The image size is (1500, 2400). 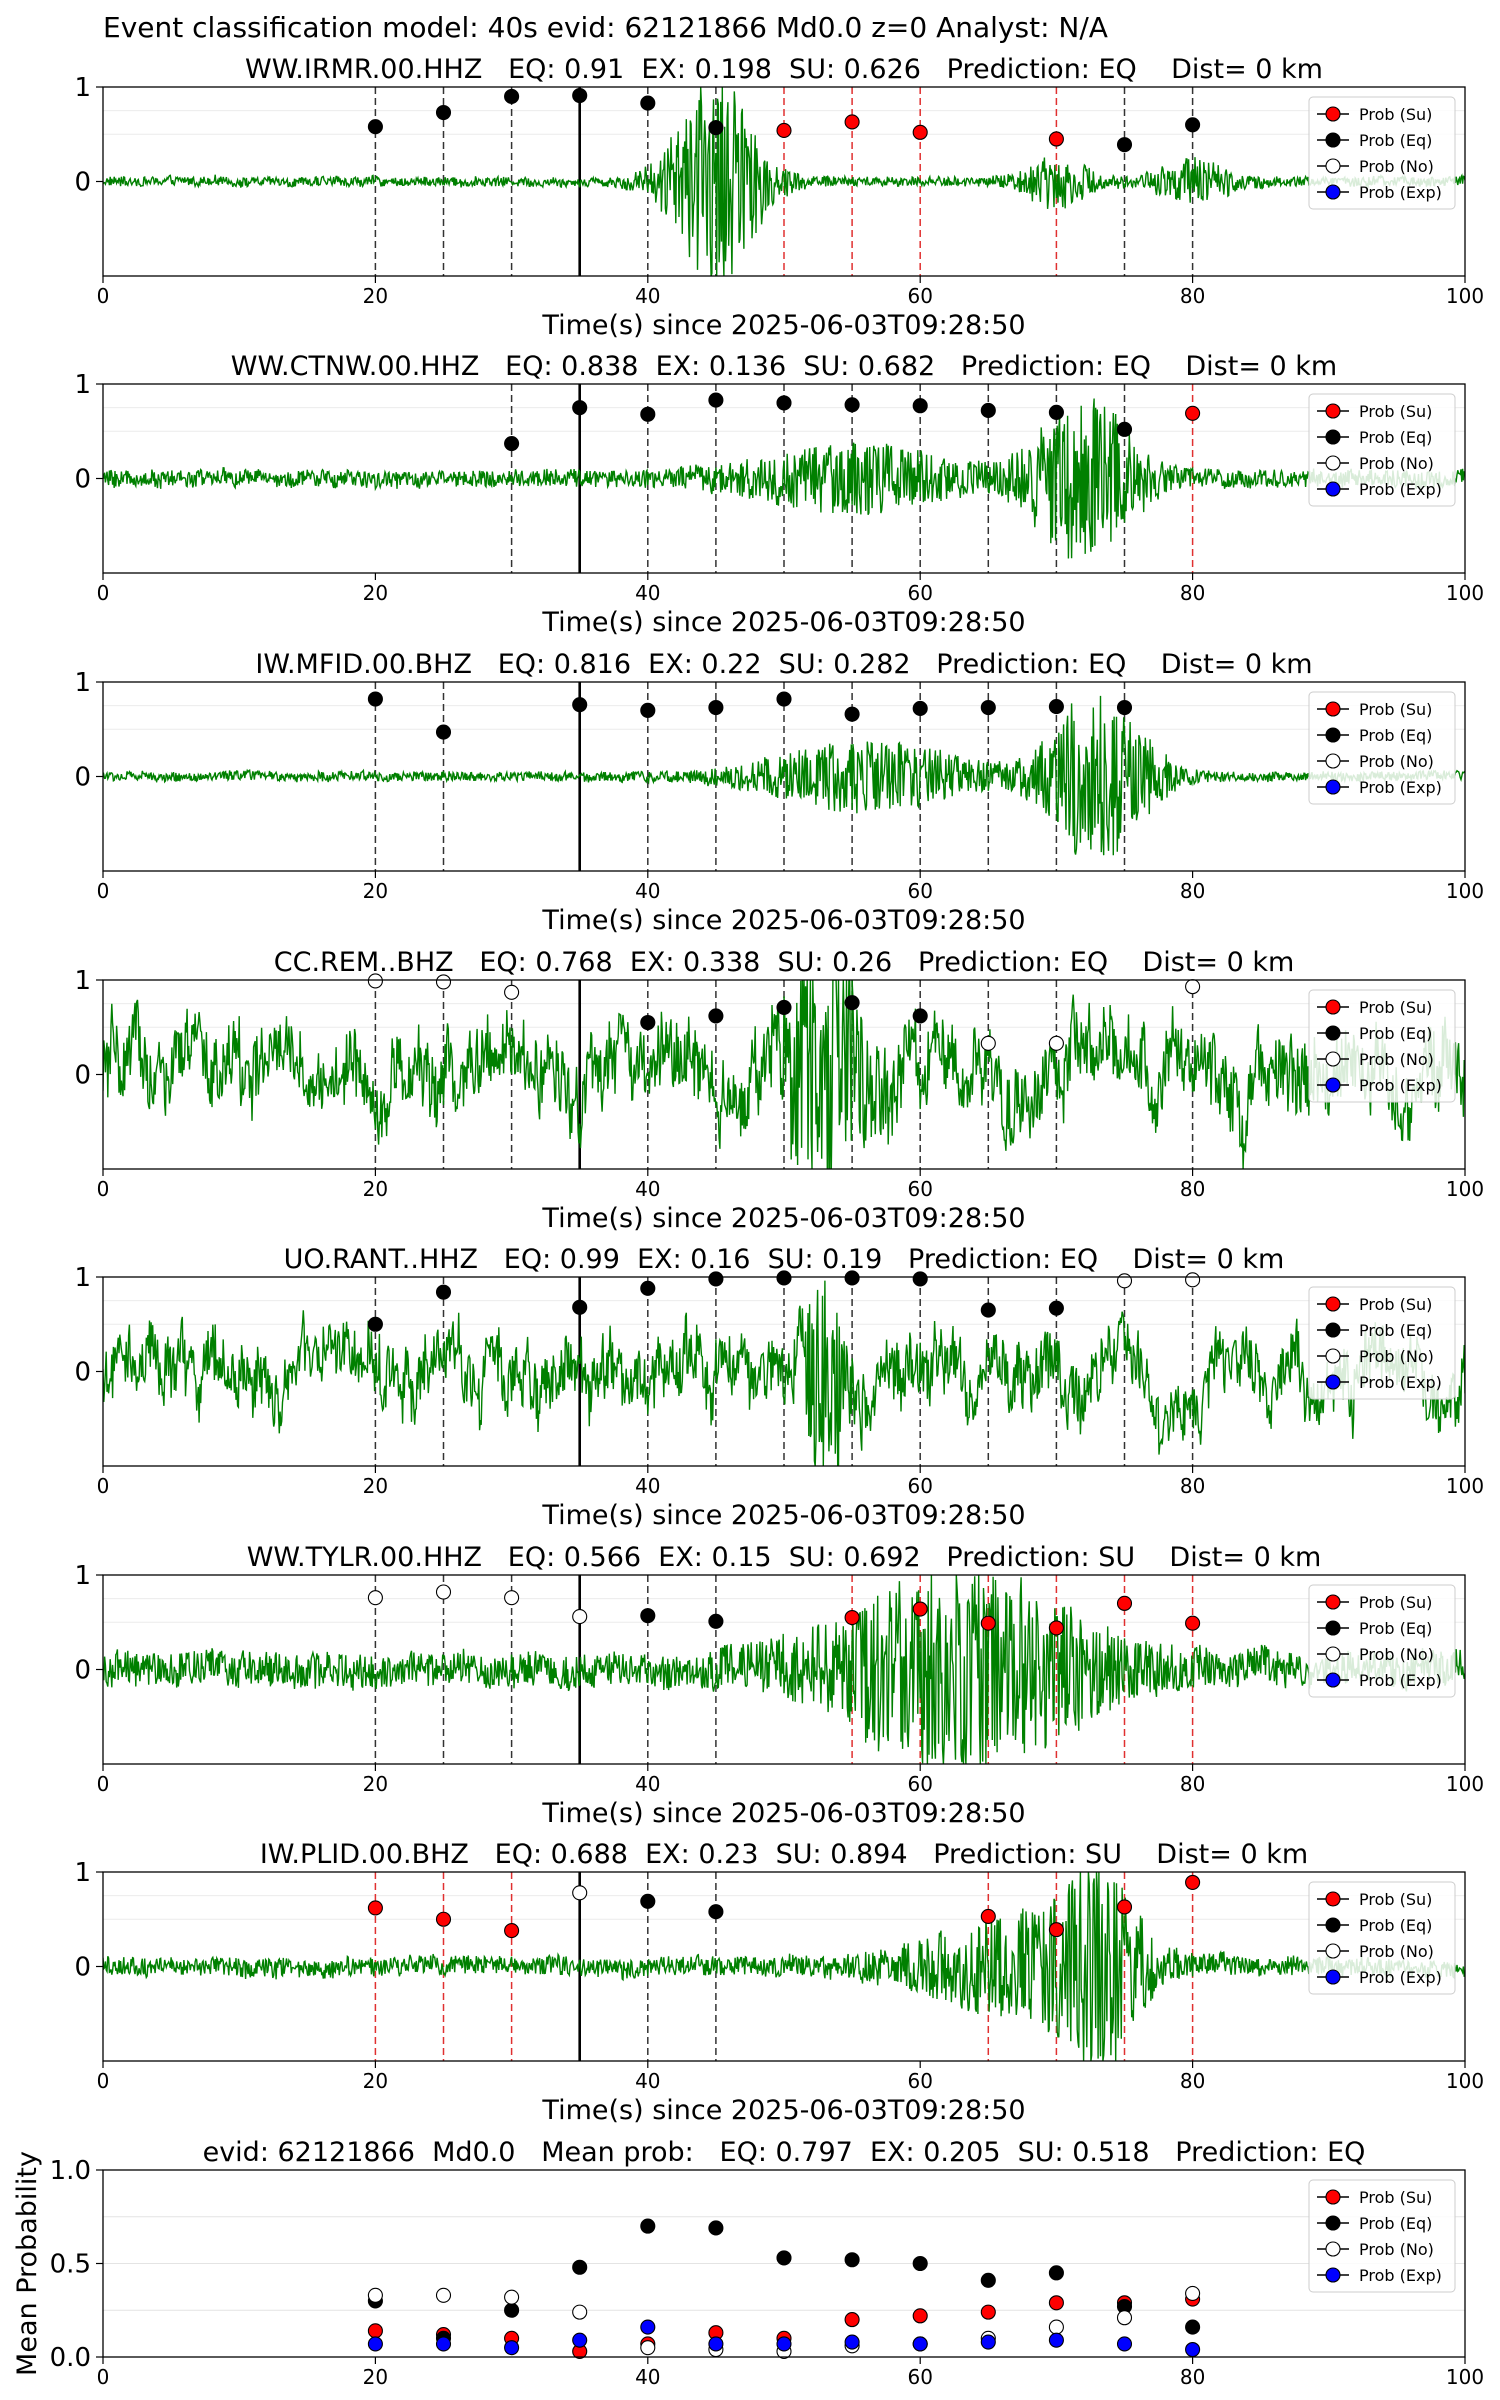 What do you see at coordinates (919, 296) in the screenshot?
I see `x-tick-label: 60` at bounding box center [919, 296].